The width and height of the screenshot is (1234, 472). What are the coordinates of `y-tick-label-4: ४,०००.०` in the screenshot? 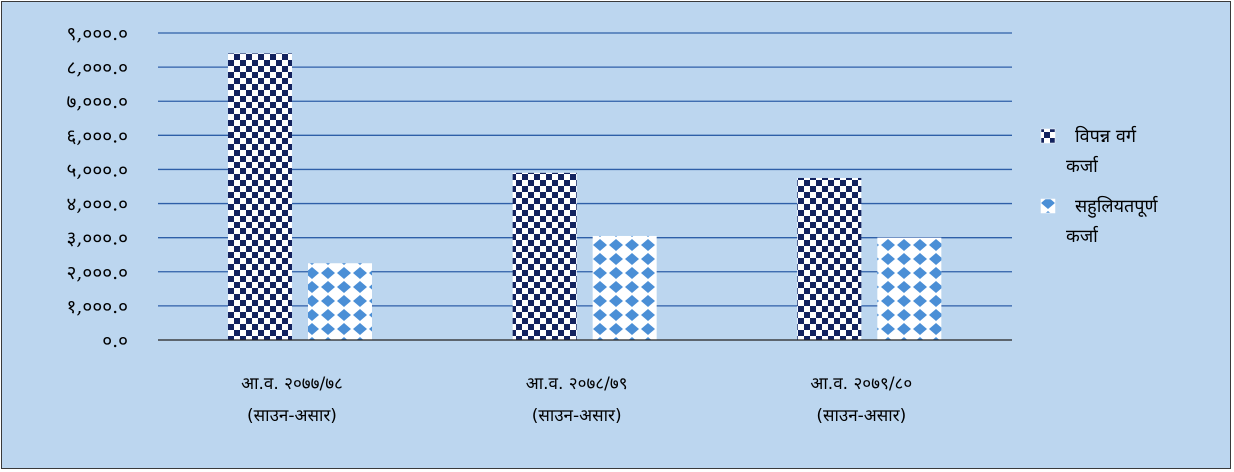 It's located at (97, 205).